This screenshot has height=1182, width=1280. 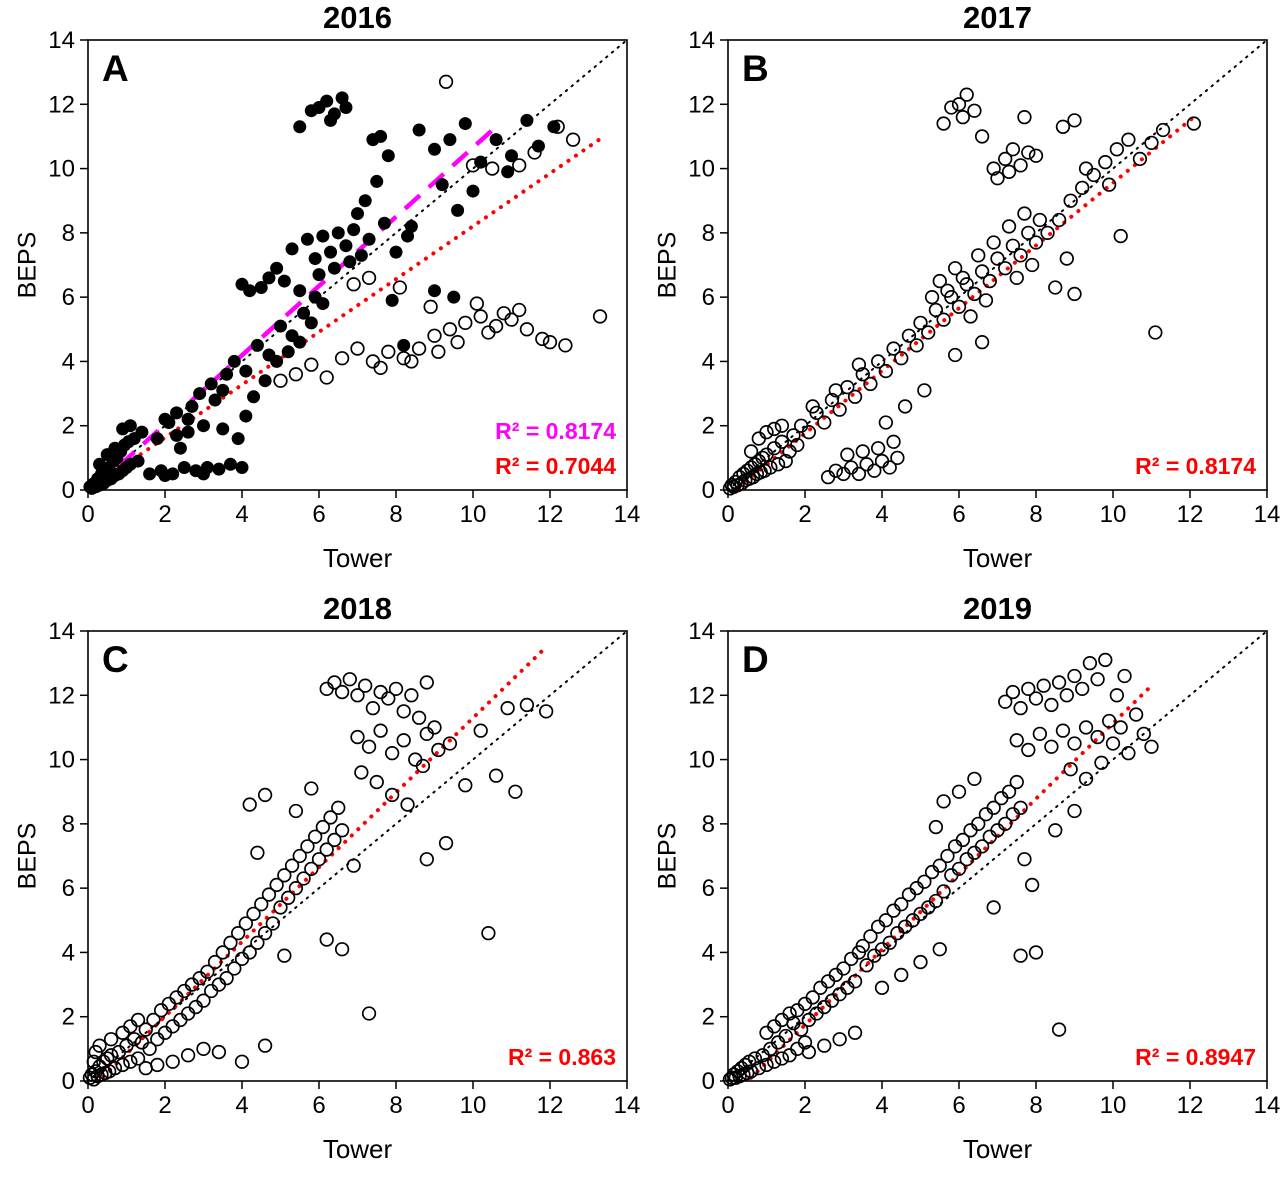 What do you see at coordinates (555, 449) in the screenshot?
I see `r-squared-annotations: R² = 0.8174 R² = 0.7044` at bounding box center [555, 449].